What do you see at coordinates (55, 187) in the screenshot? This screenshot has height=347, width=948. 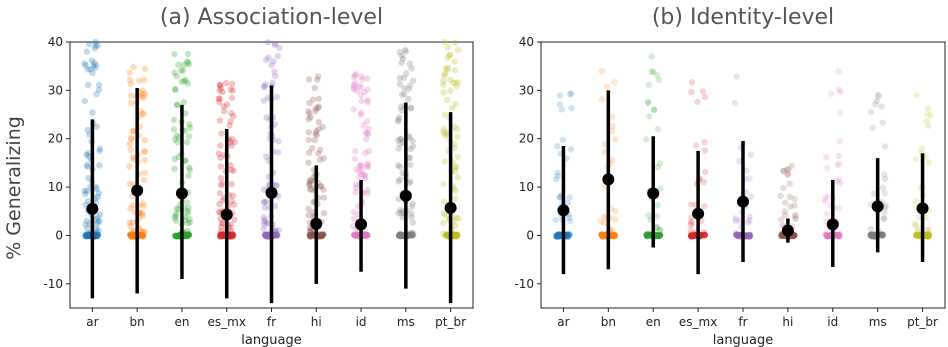 I see `y-tick-label: 10` at bounding box center [55, 187].